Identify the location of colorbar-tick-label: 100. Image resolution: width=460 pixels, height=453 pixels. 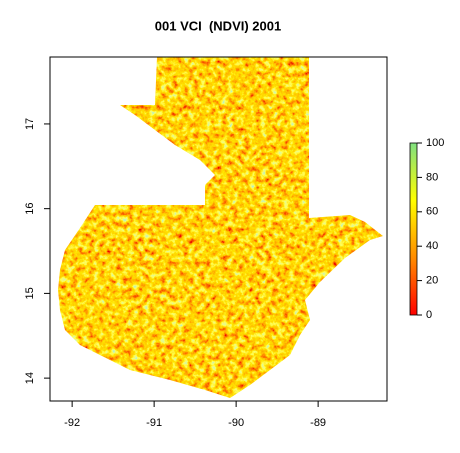
(435, 143).